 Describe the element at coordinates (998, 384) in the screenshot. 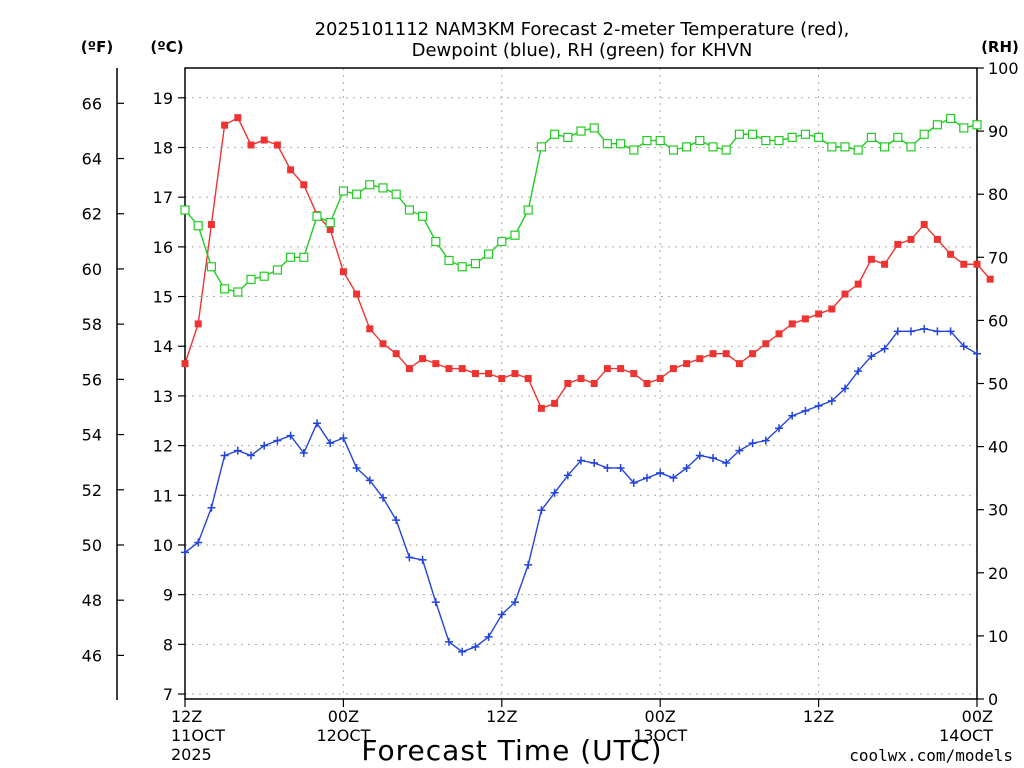

I see `rh-tick-label: 50` at that location.